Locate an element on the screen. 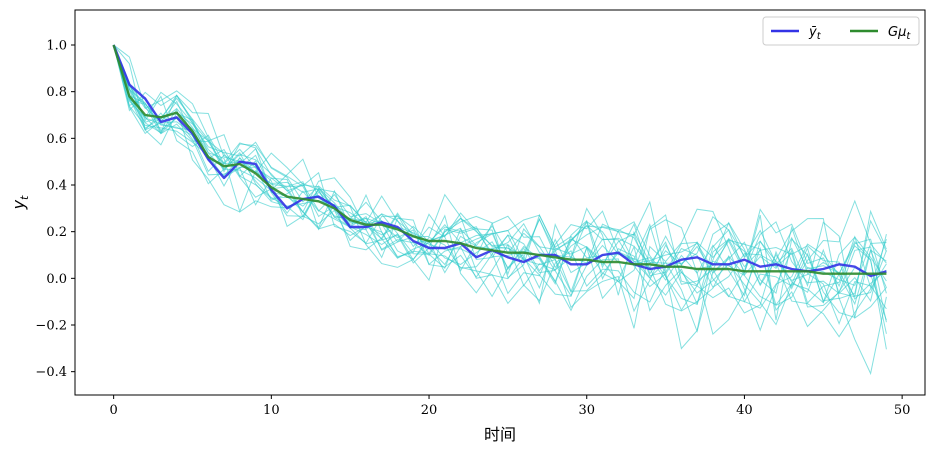 The height and width of the screenshot is (451, 935). y-tick-label: 1.0 is located at coordinates (56, 46).